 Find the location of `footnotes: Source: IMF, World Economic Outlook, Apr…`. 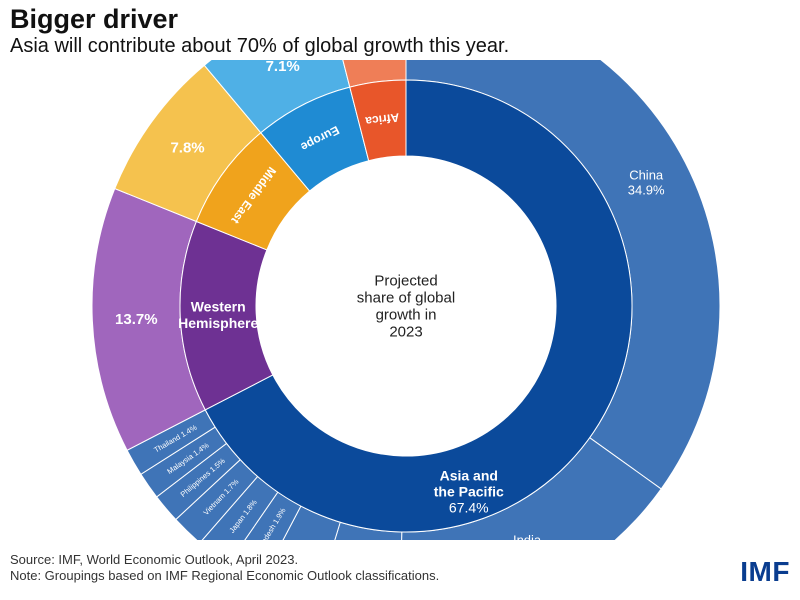

footnotes: Source: IMF, World Economic Outlook, Apr… is located at coordinates (224, 568).